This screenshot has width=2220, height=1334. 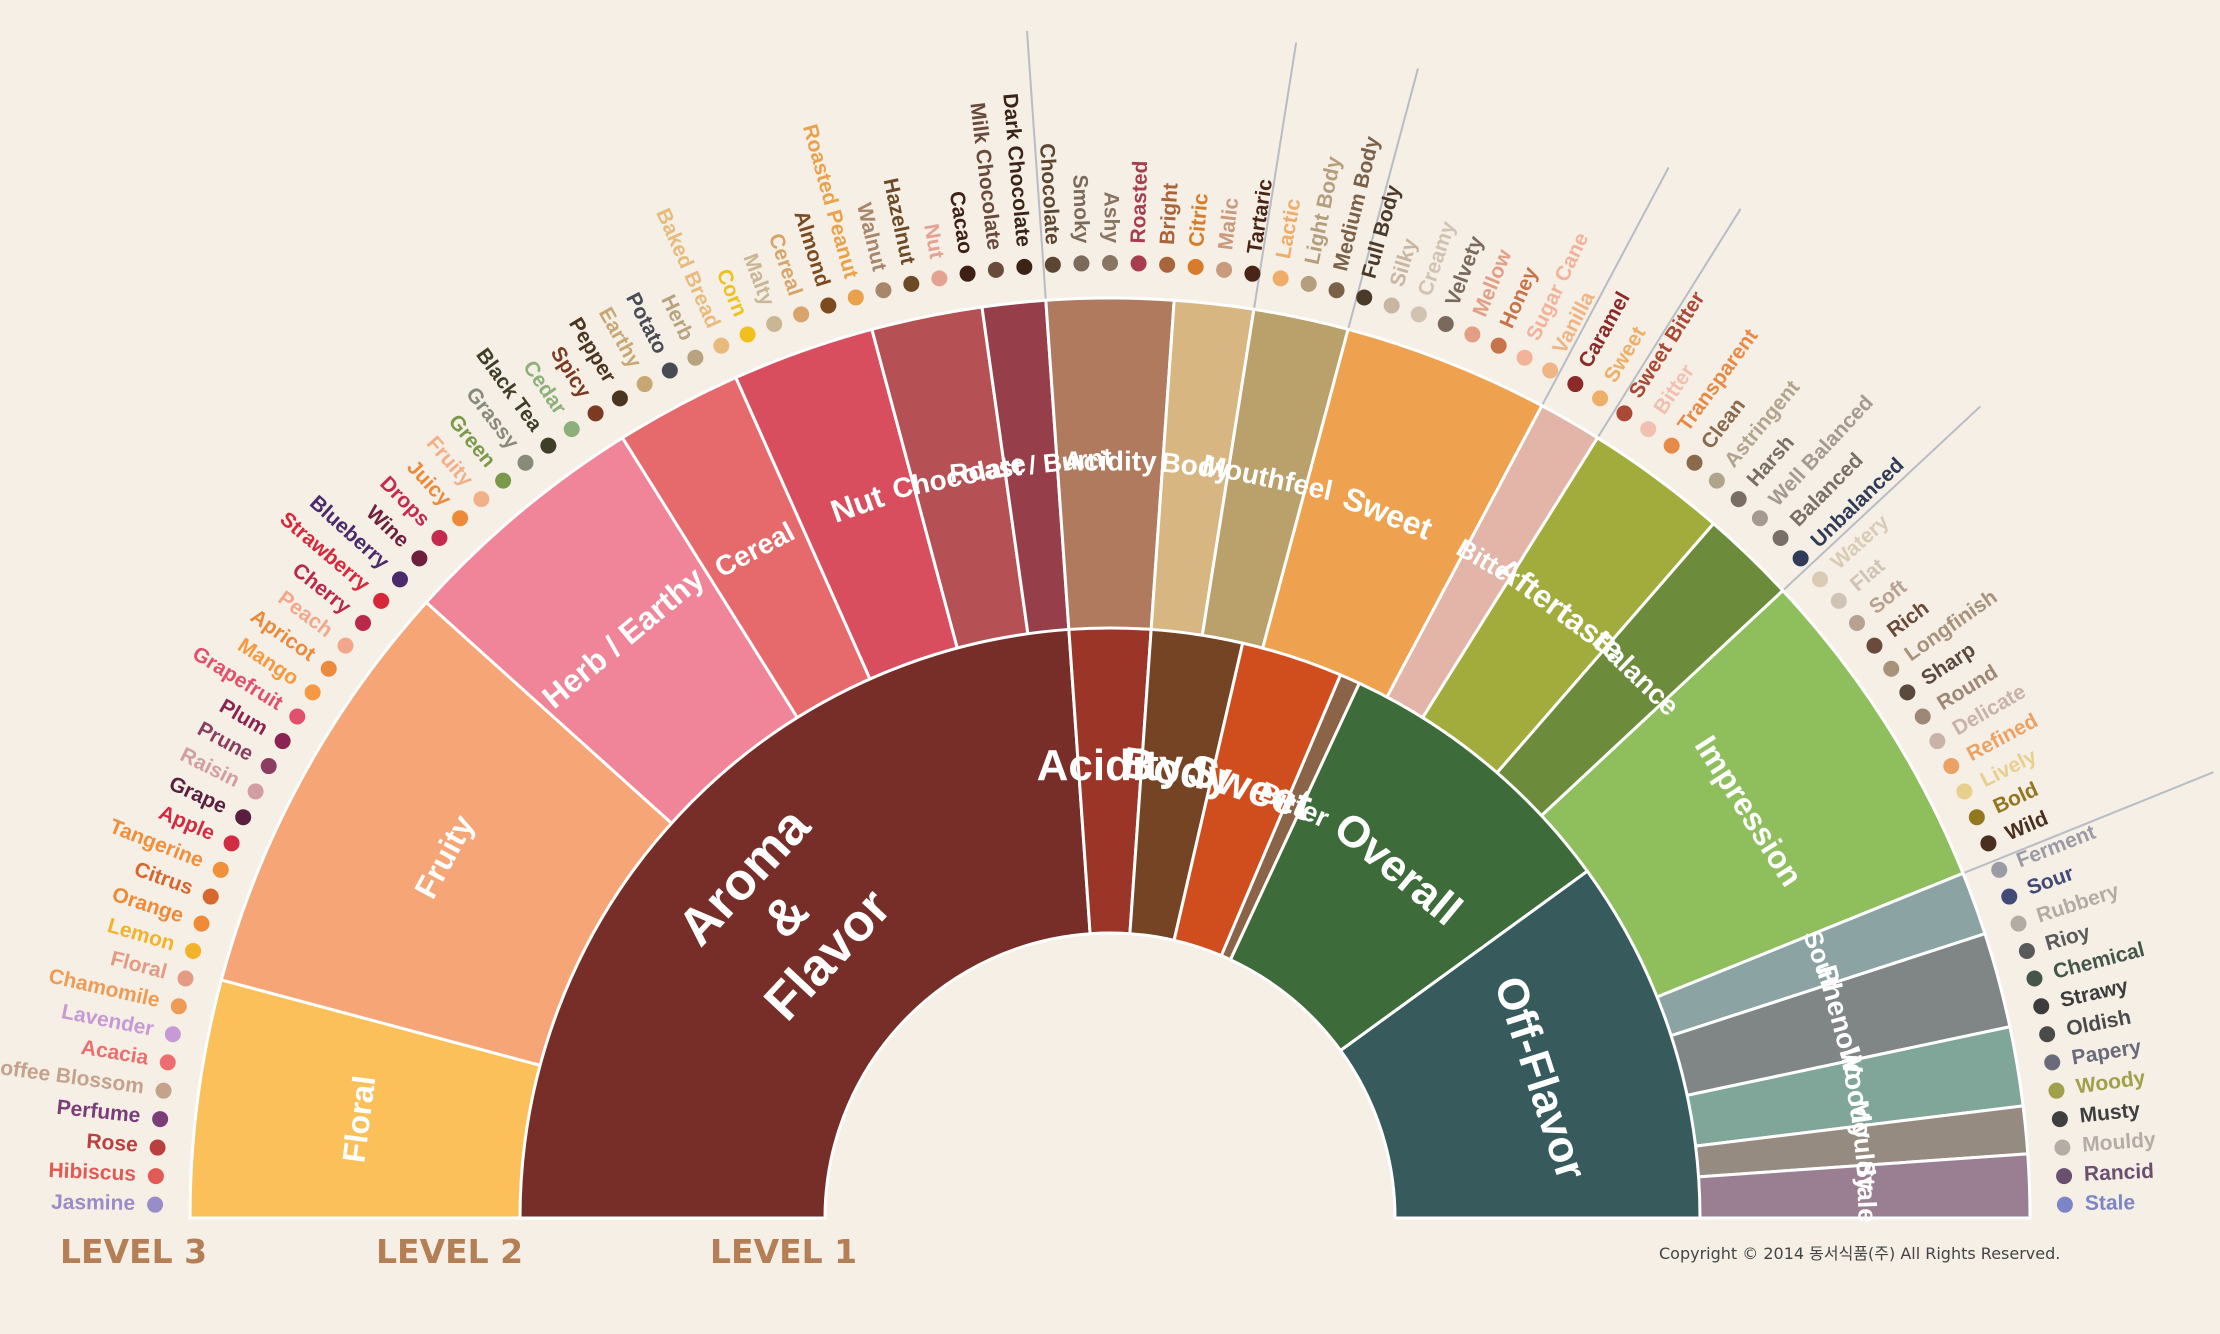 What do you see at coordinates (1624, 413) in the screenshot?
I see `level3-dot-sweet-bitter` at bounding box center [1624, 413].